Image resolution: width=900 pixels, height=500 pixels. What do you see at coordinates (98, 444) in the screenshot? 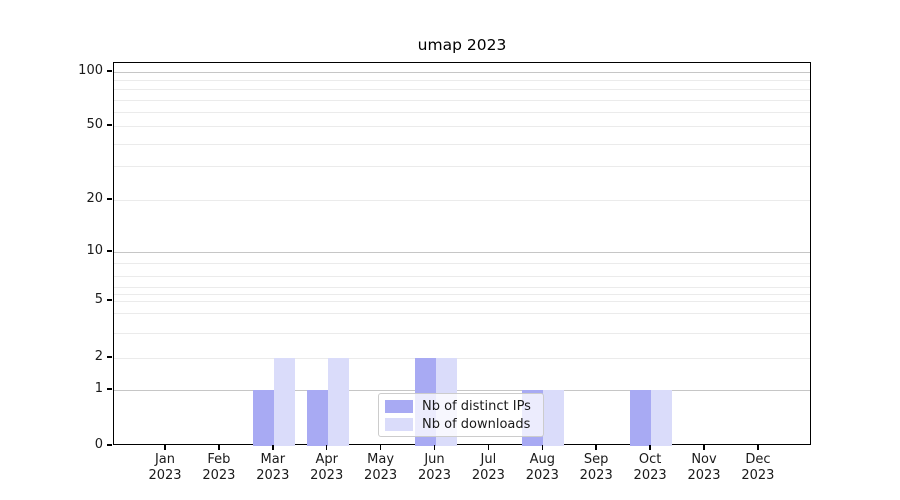
I see `y-tick-label-0: 0` at bounding box center [98, 444].